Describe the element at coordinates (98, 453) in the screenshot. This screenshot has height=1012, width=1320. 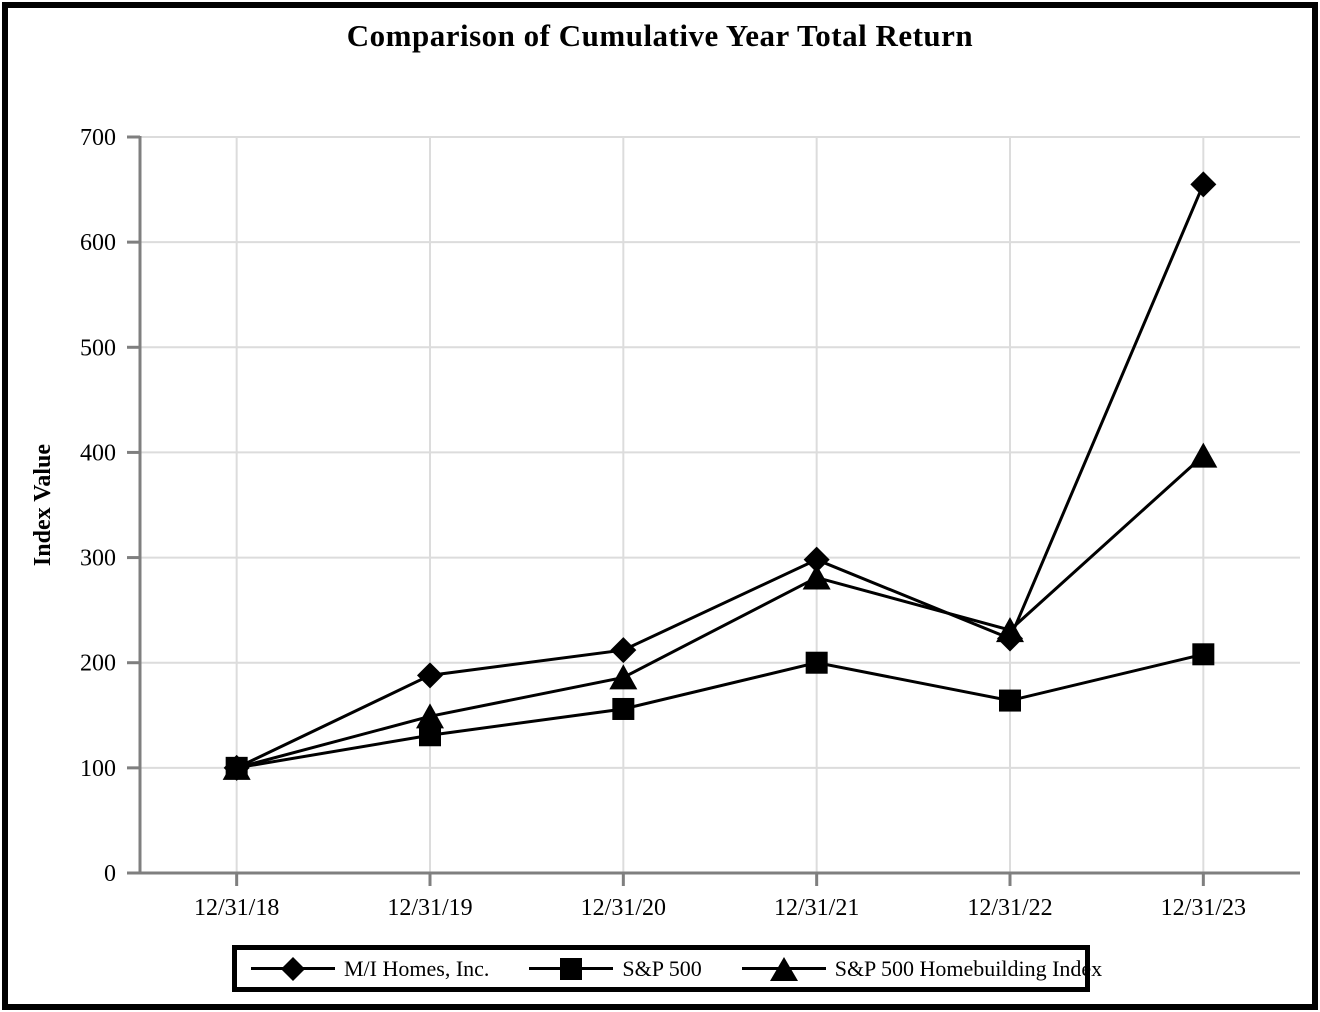
I see `y-tick-label: 400` at that location.